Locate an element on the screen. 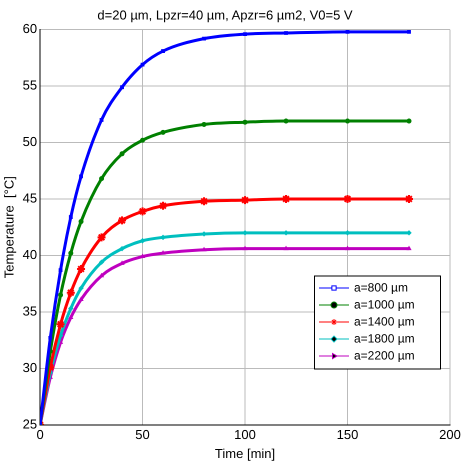  y-tick-label: 50 is located at coordinates (30, 142).